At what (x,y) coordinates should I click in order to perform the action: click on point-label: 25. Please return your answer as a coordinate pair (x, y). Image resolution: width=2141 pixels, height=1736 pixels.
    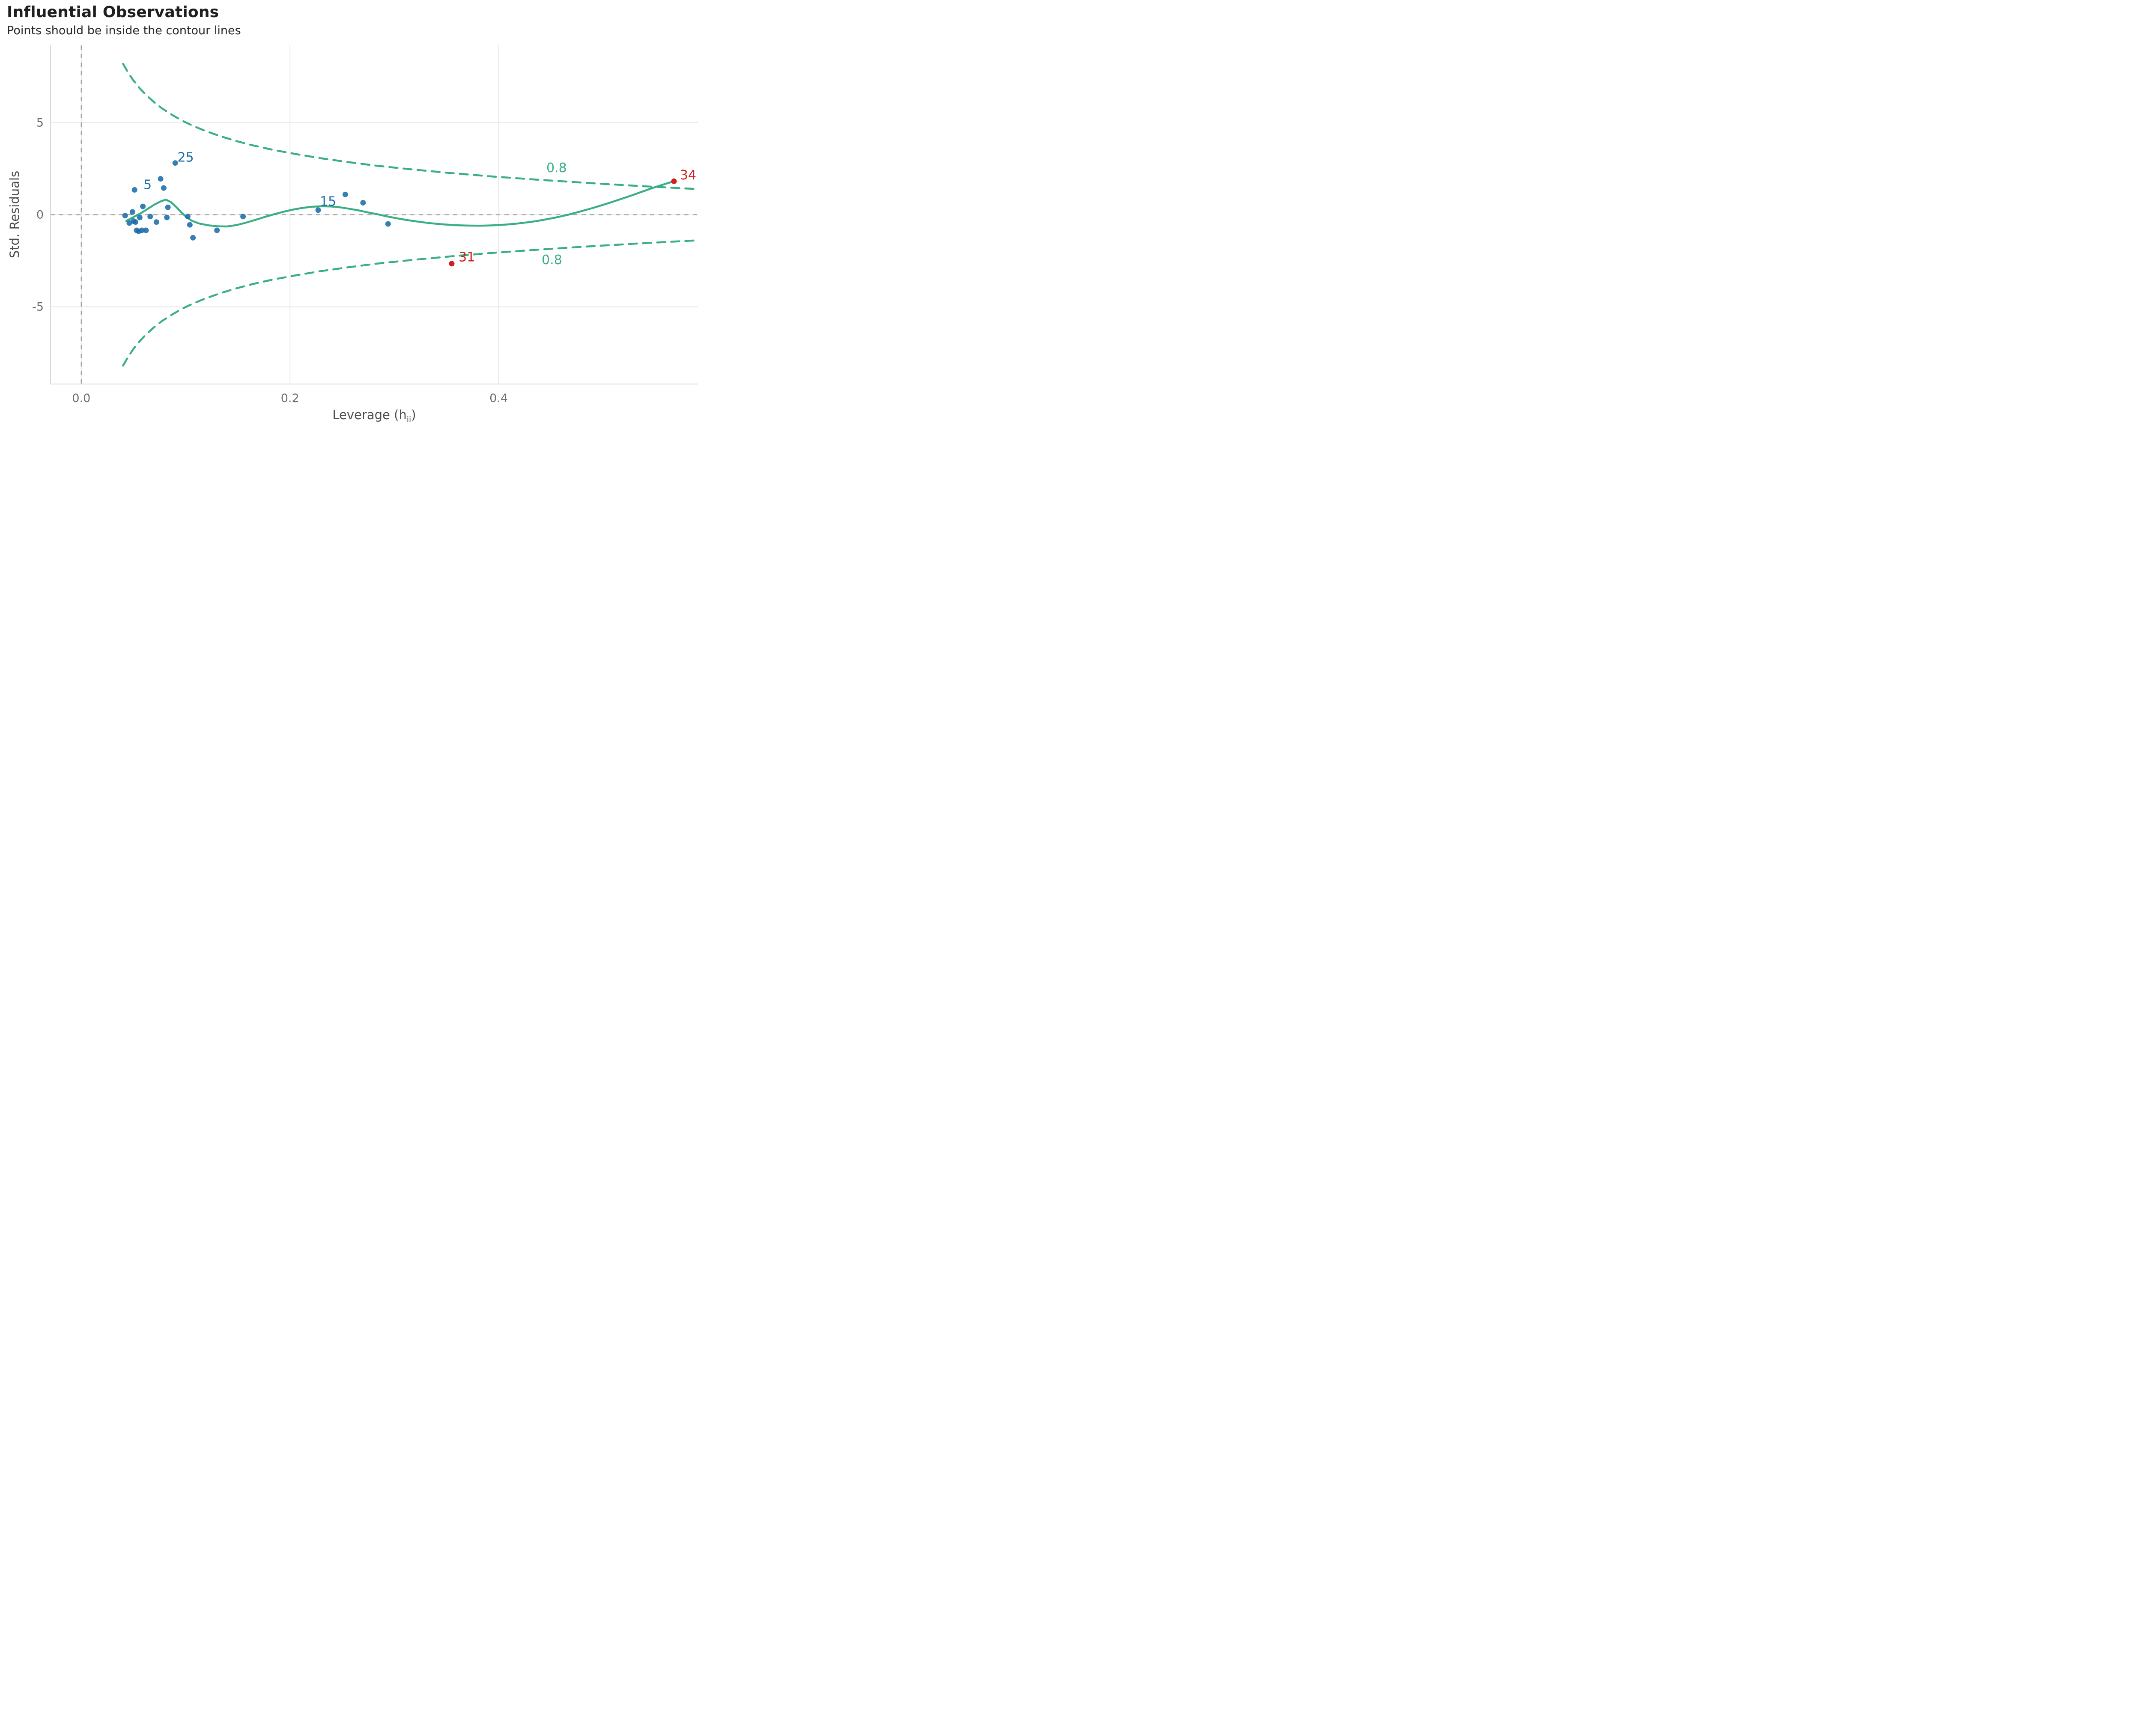
    Looking at the image, I should click on (185, 157).